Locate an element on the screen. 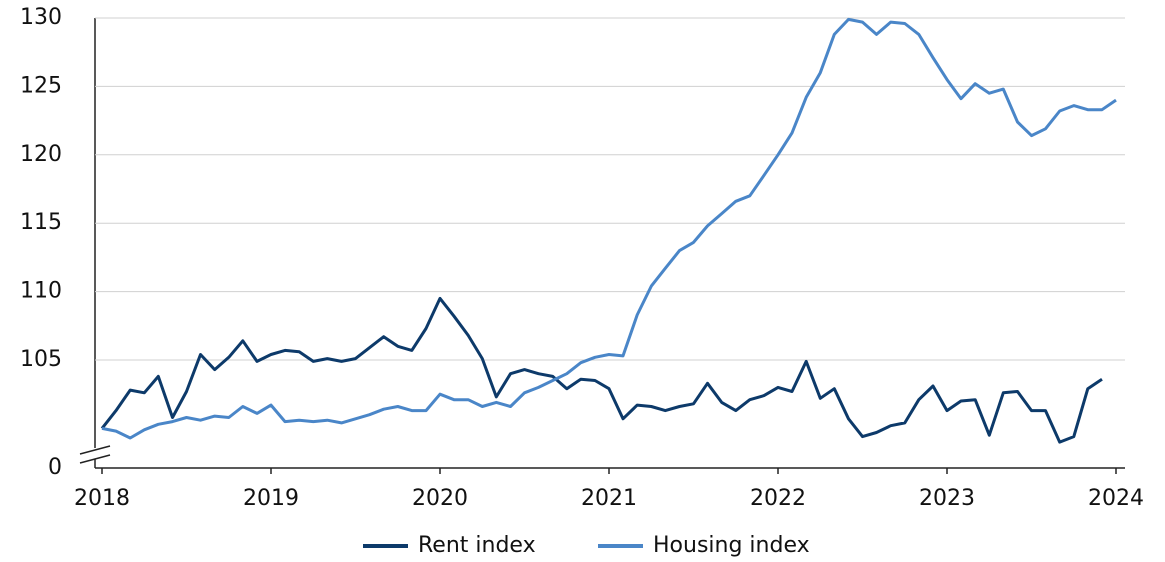  legend-label: Housing index is located at coordinates (731, 545).